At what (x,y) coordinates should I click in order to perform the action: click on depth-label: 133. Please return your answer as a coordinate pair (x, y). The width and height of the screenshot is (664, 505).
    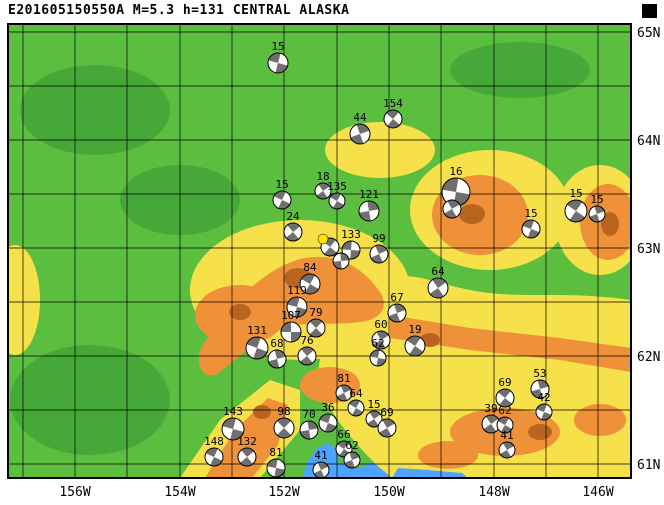
    Looking at the image, I should click on (351, 234).